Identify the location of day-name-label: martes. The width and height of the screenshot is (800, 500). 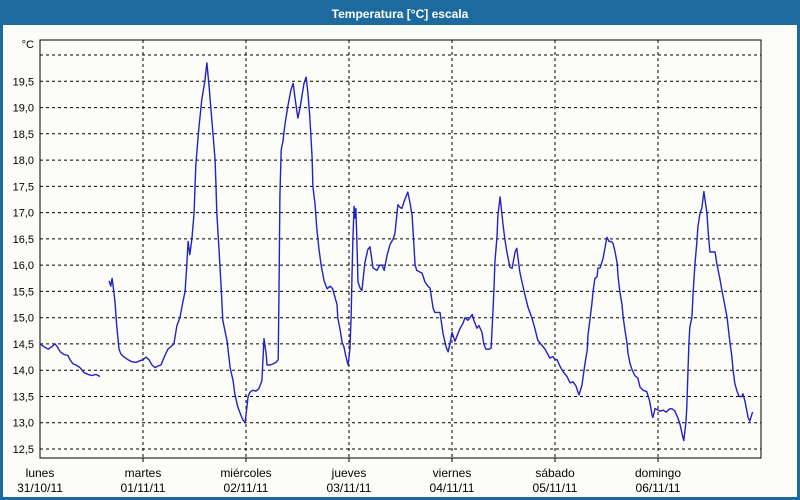
(143, 473).